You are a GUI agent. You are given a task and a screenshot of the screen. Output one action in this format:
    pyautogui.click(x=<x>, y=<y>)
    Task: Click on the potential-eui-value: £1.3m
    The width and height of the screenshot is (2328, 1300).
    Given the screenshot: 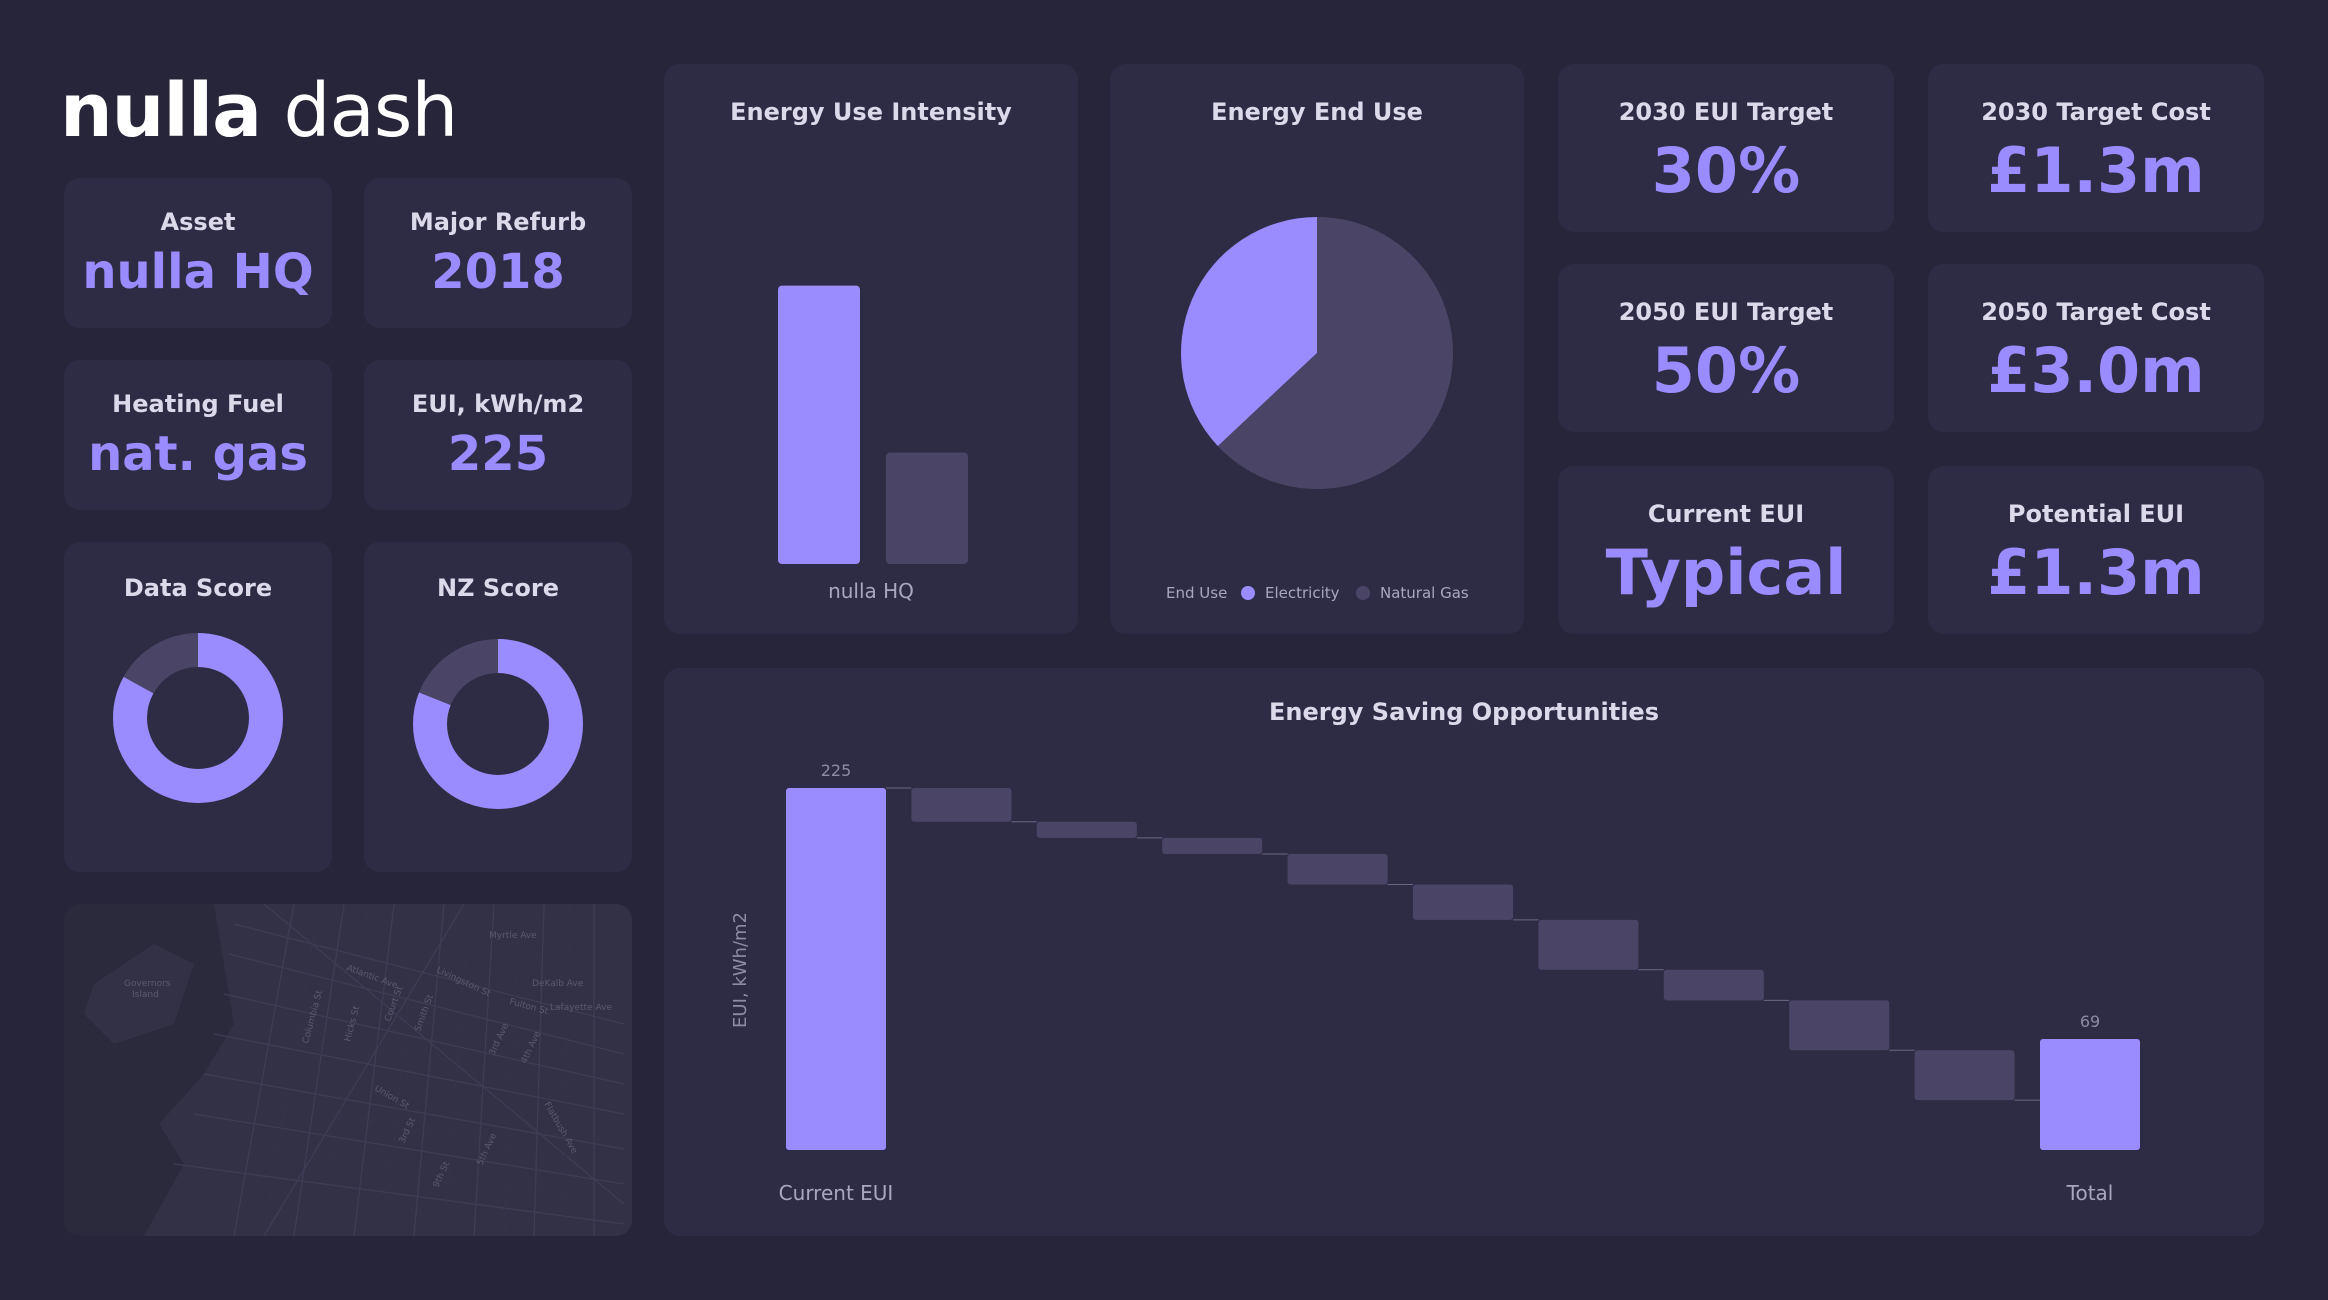 What is the action you would take?
    pyautogui.click(x=2096, y=572)
    